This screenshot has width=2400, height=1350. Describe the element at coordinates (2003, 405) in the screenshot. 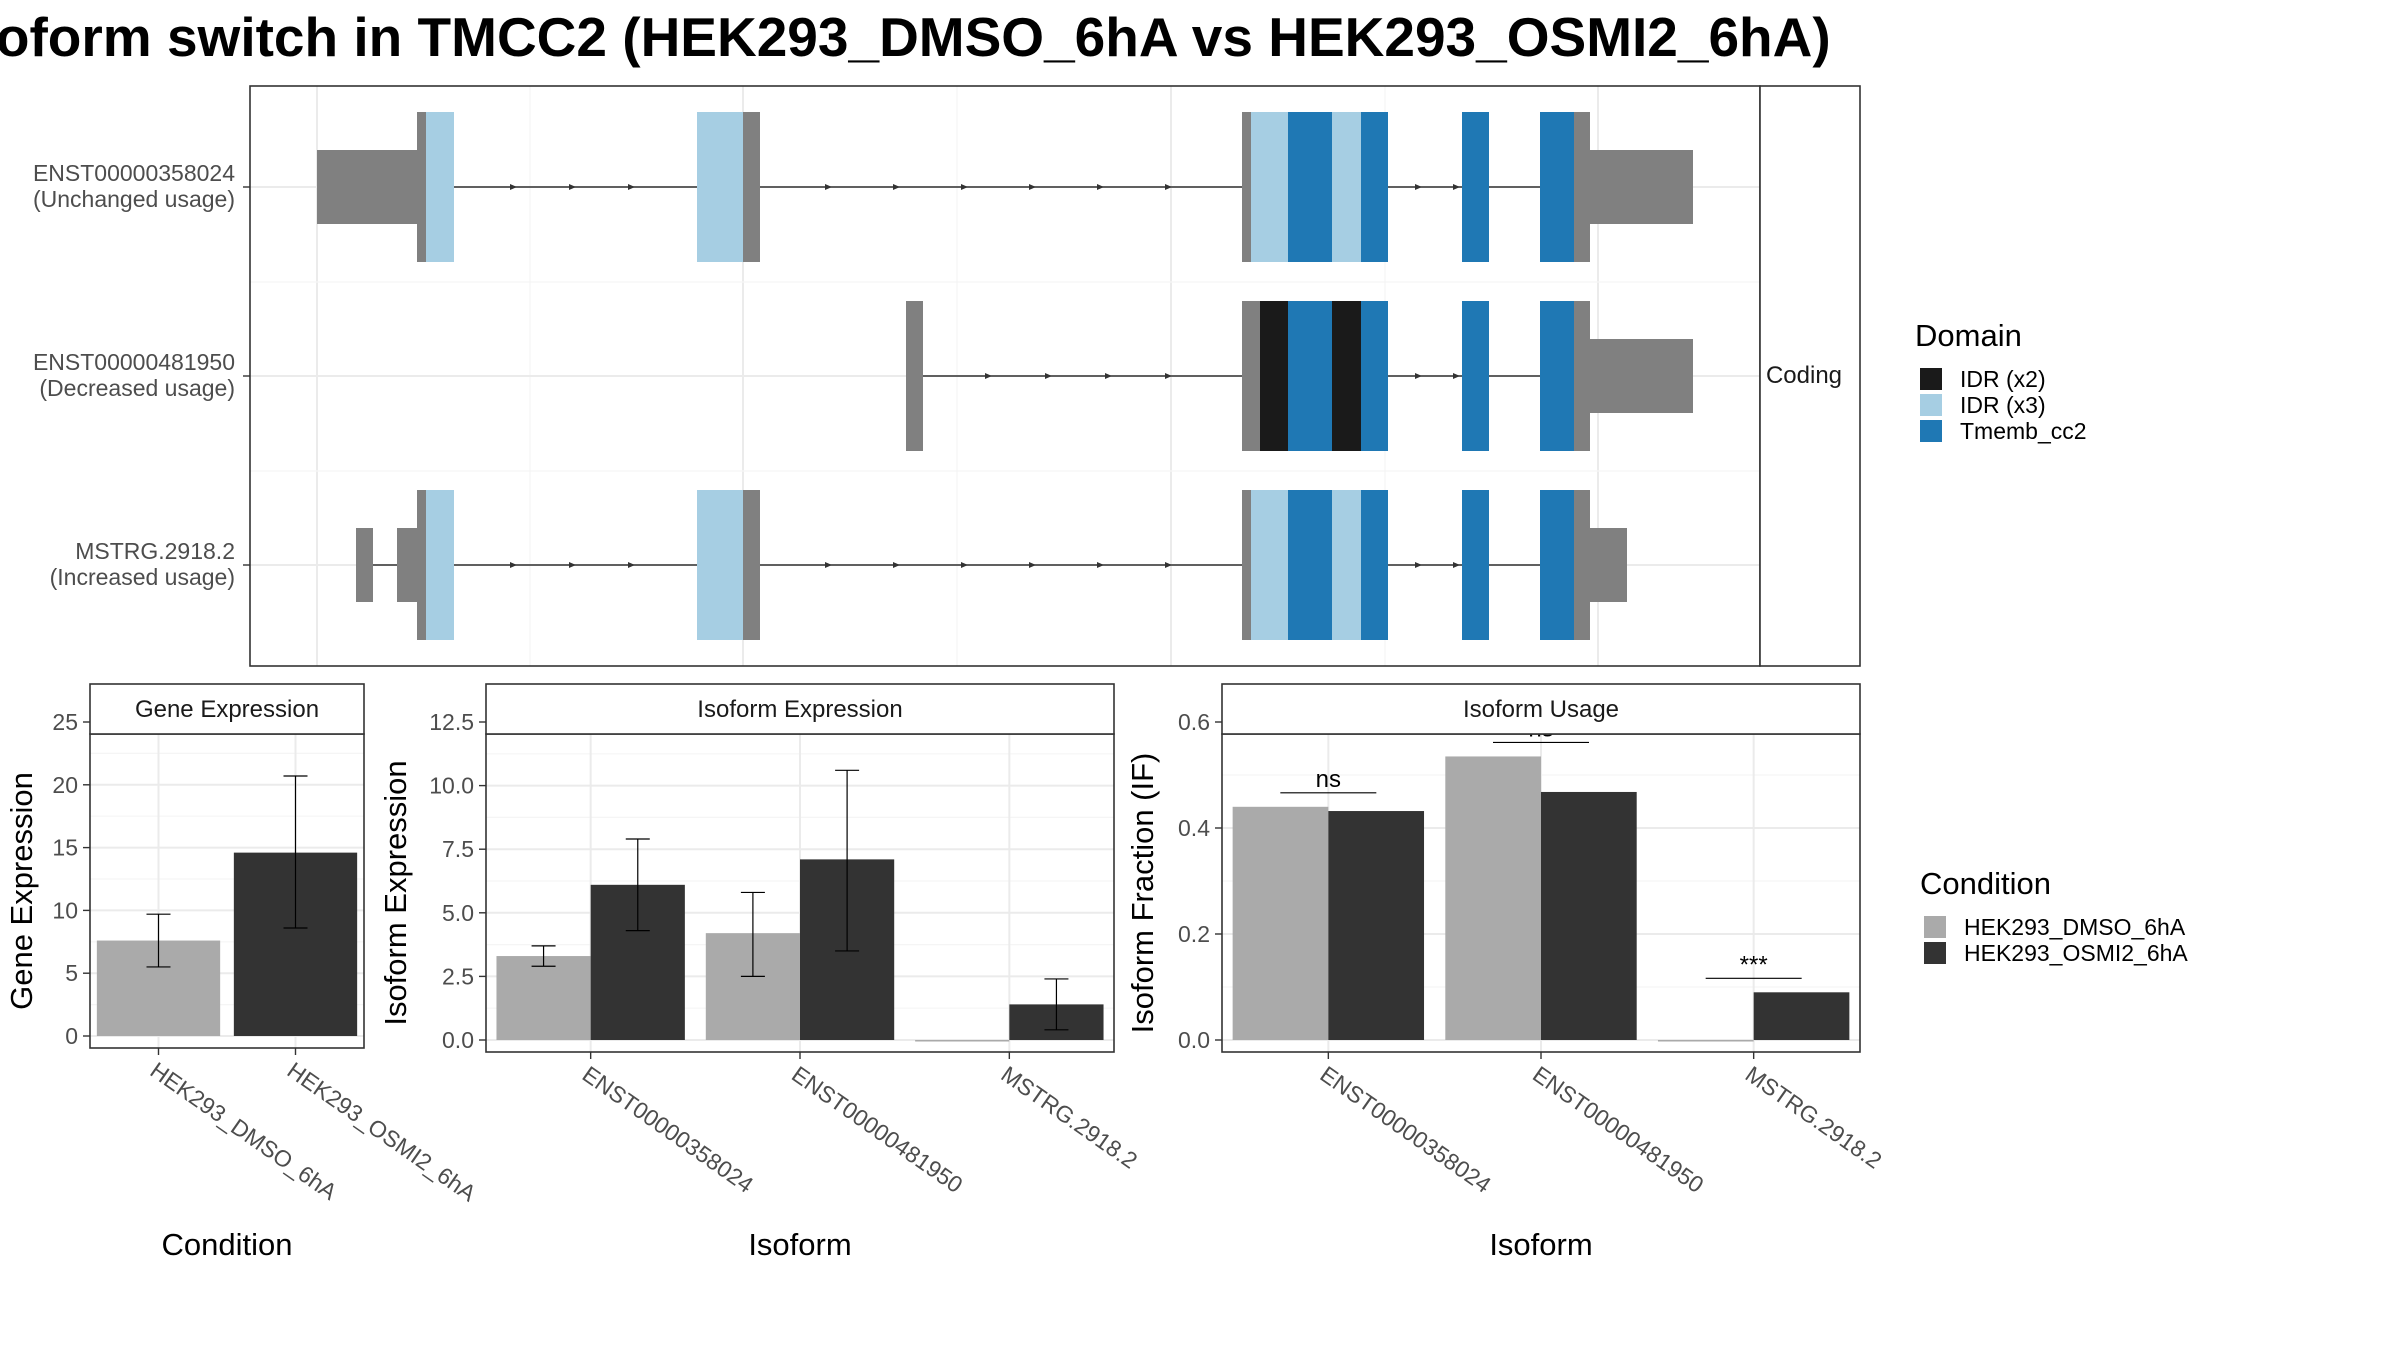

I see `domain-legend-label: IDR (x3)` at that location.